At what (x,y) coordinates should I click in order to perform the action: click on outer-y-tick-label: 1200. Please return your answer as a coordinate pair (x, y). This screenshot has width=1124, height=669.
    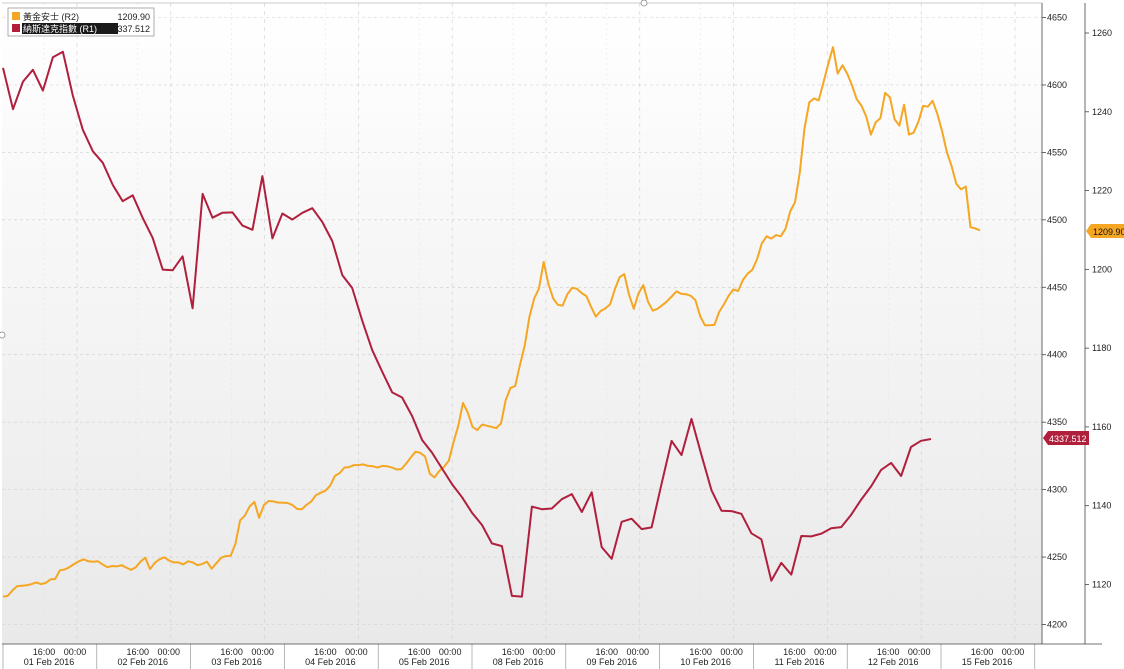
    Looking at the image, I should click on (1102, 269).